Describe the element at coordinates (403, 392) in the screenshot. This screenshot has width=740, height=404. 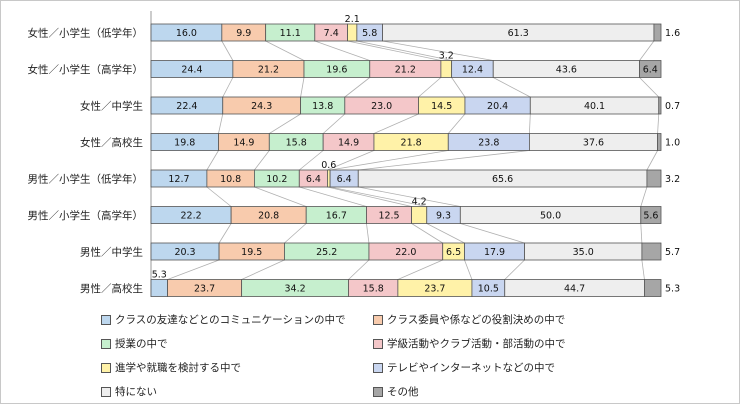
I see `legend-label: その他` at that location.